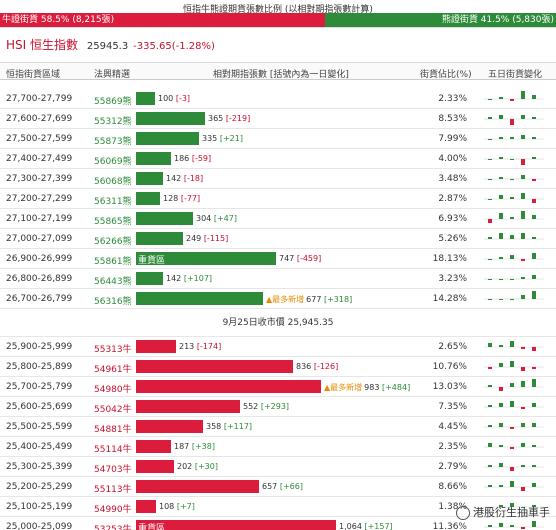  What do you see at coordinates (113, 390) in the screenshot?
I see `warrant-code-link: 54980牛` at bounding box center [113, 390].